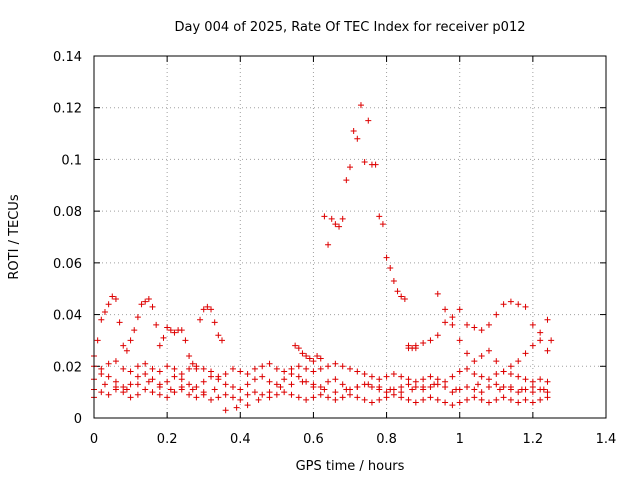  What do you see at coordinates (94, 439) in the screenshot?
I see `x-tick-label: 0` at bounding box center [94, 439].